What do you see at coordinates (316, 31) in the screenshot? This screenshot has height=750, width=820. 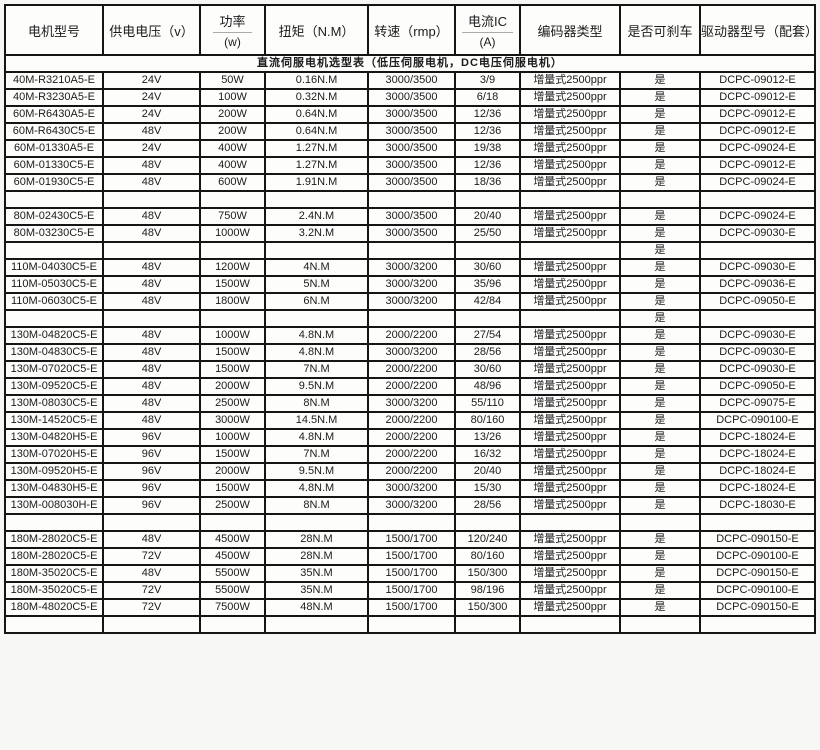 I see `header-label: 扭矩（N.M）` at bounding box center [316, 31].